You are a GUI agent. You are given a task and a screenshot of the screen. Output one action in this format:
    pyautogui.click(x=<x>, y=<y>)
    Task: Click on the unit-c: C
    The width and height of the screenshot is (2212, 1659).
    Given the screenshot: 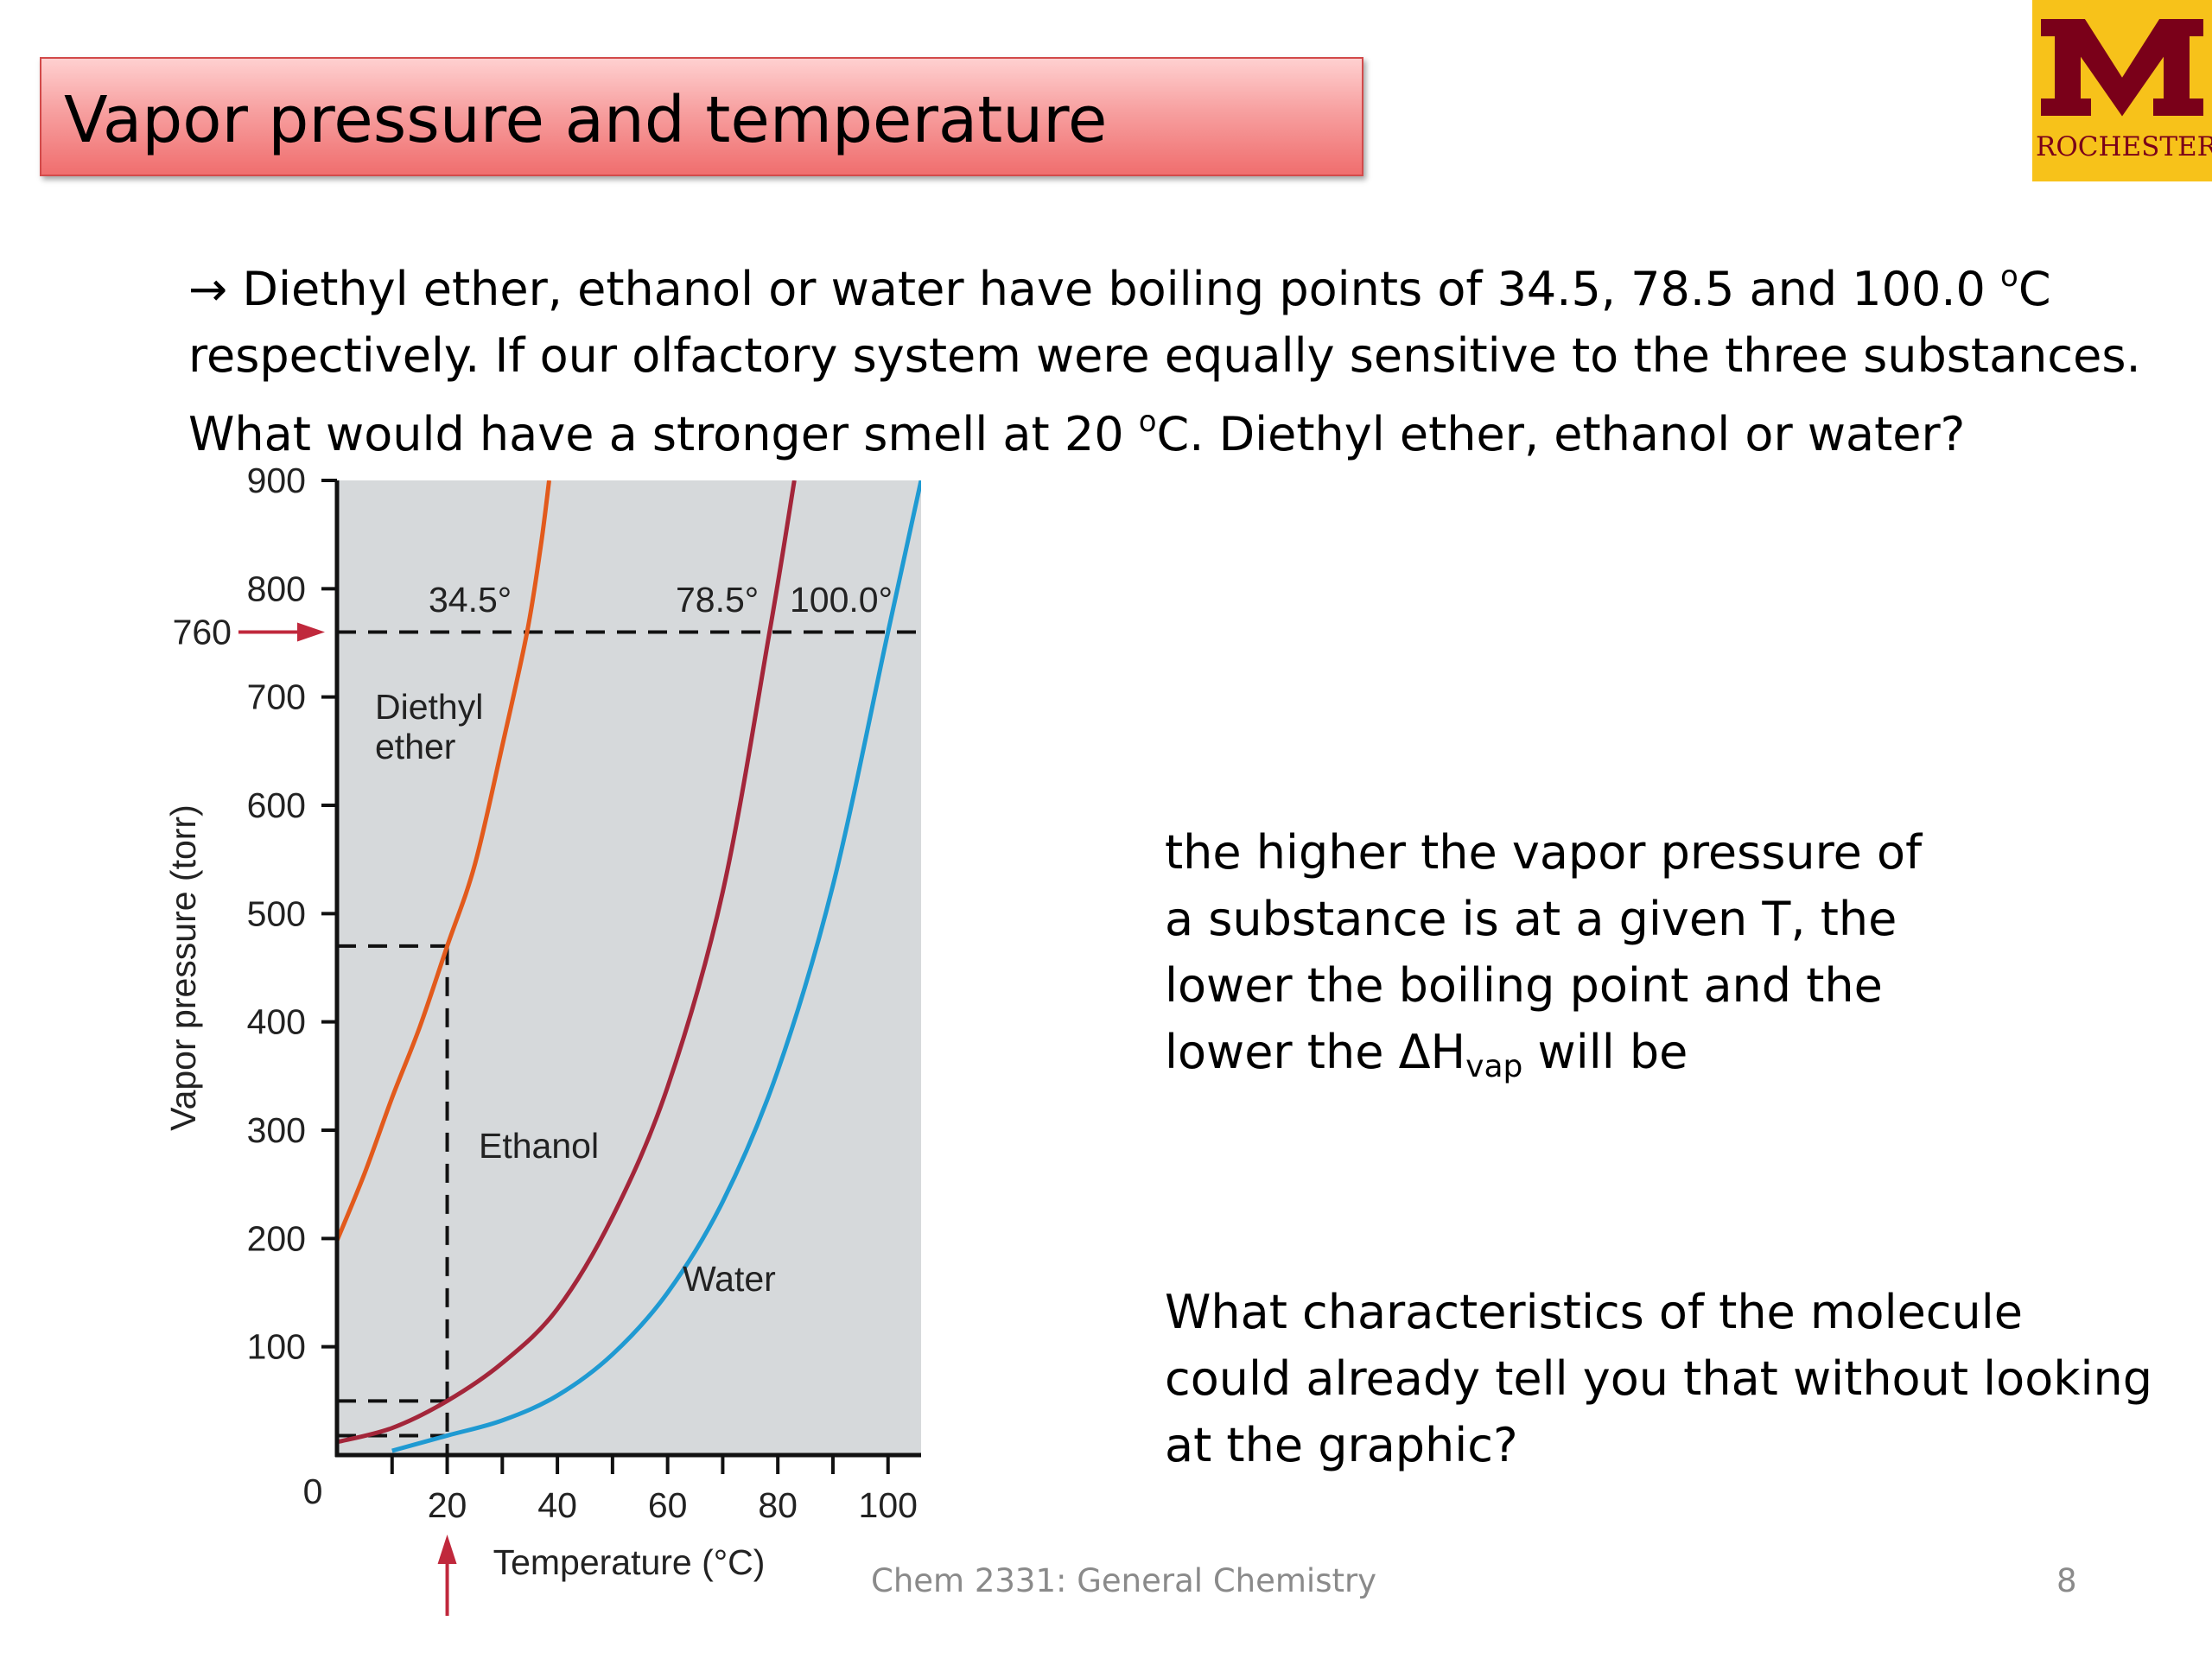 What is the action you would take?
    pyautogui.click(x=2035, y=289)
    